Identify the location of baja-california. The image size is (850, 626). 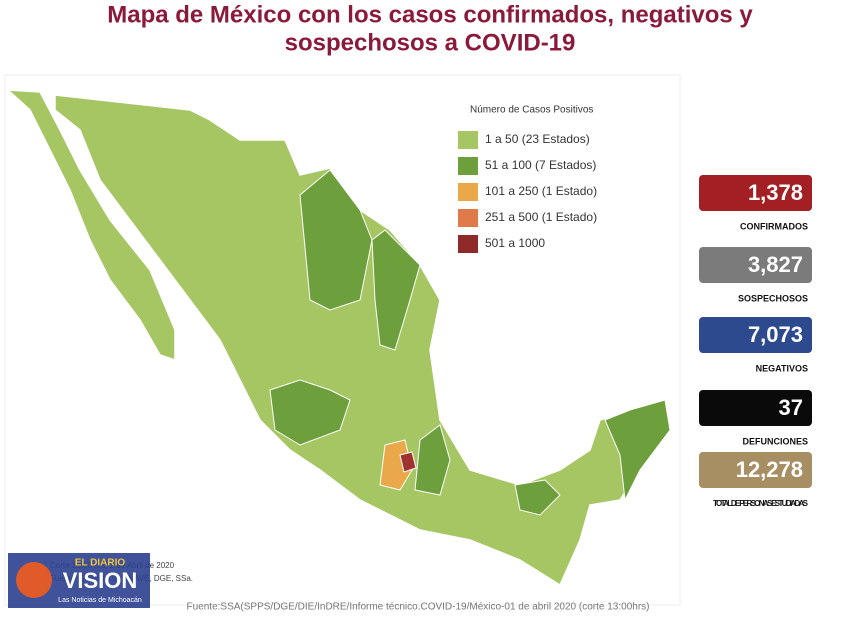
(90, 225).